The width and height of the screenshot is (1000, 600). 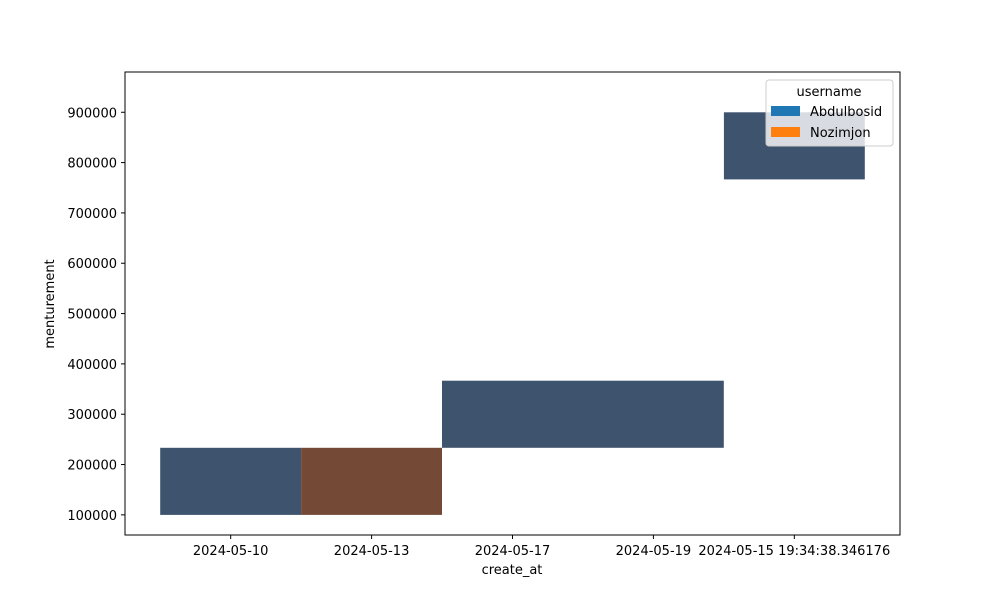 What do you see at coordinates (372, 551) in the screenshot?
I see `x-tick-label: 2024-05-13` at bounding box center [372, 551].